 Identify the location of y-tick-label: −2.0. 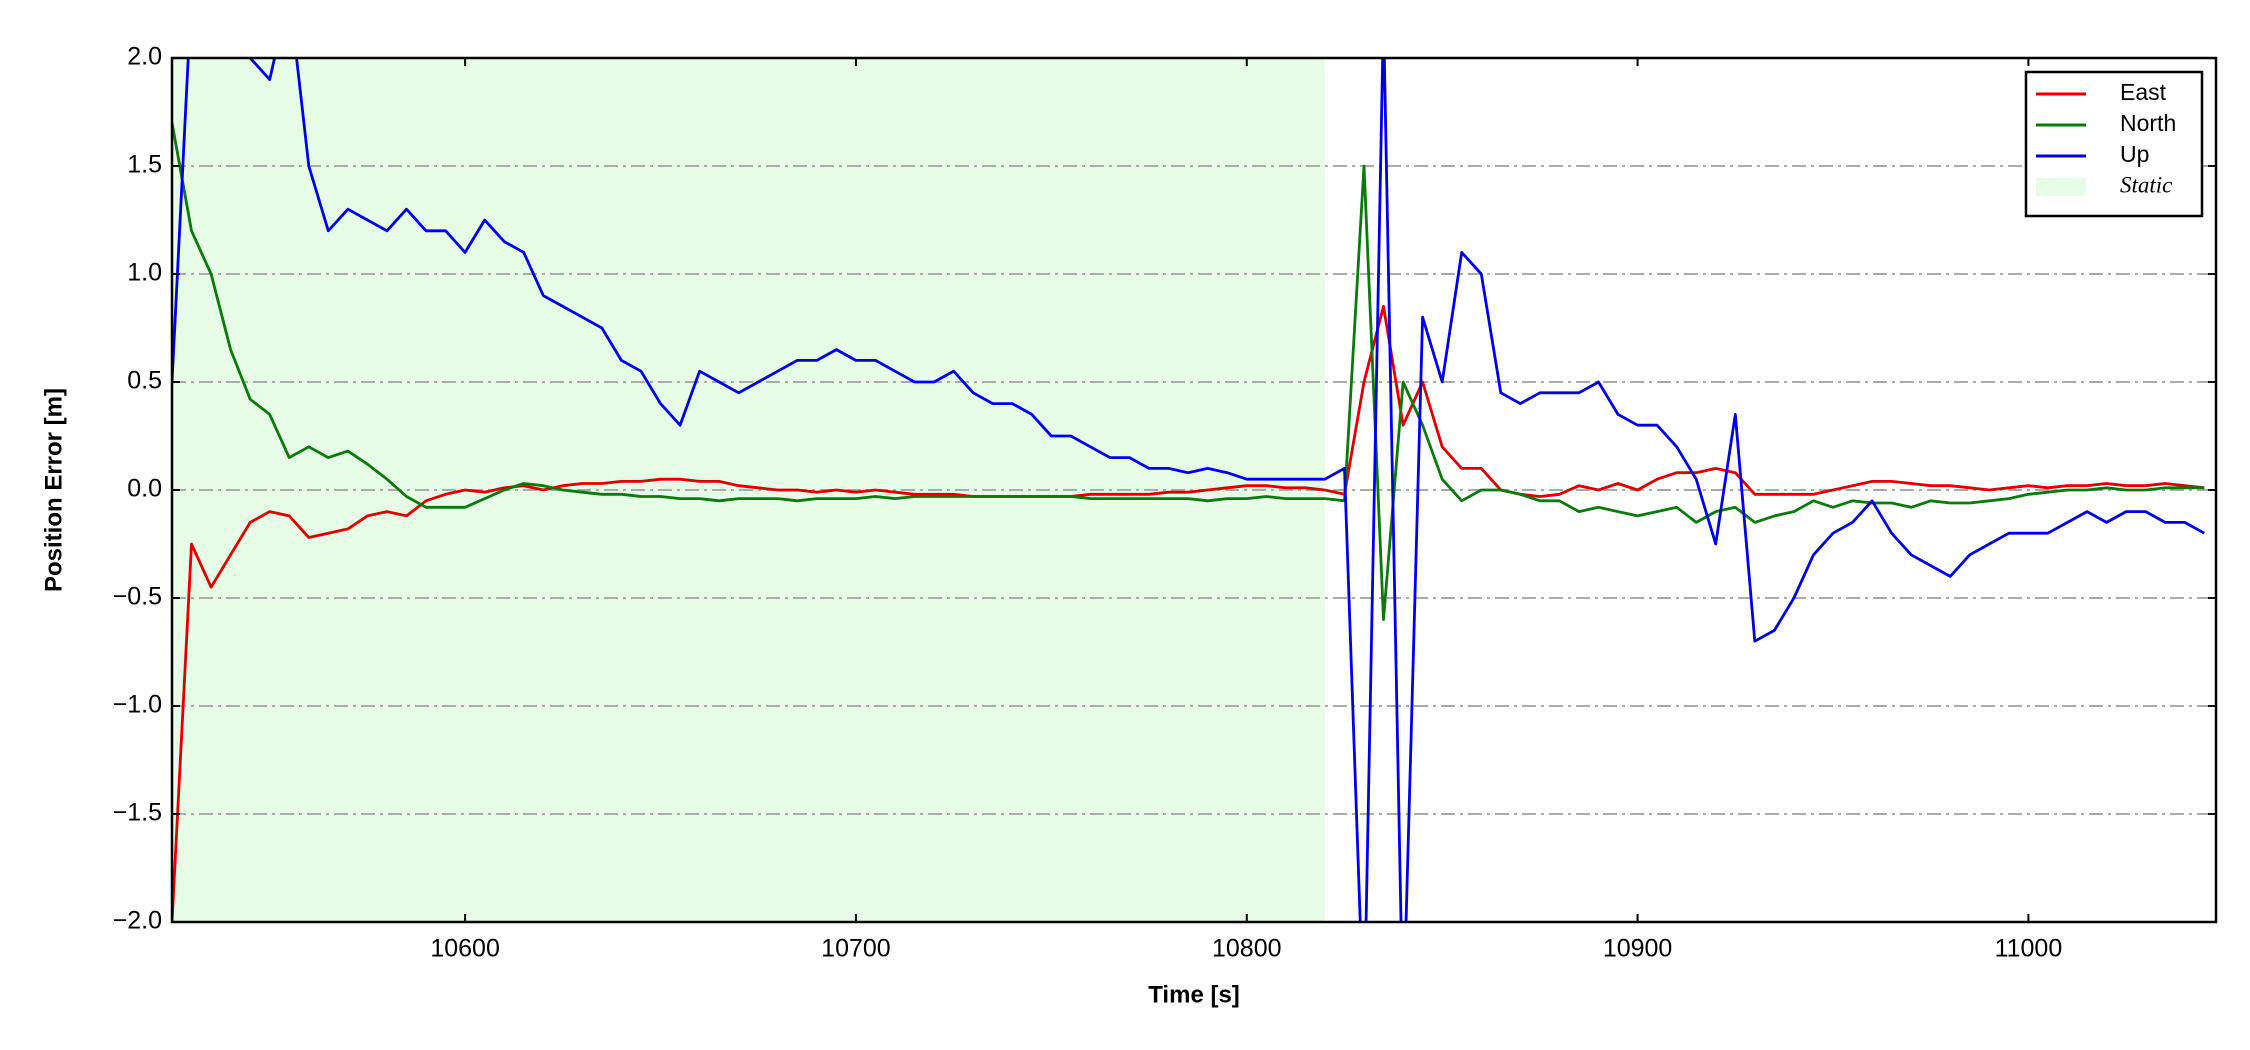
(137, 921).